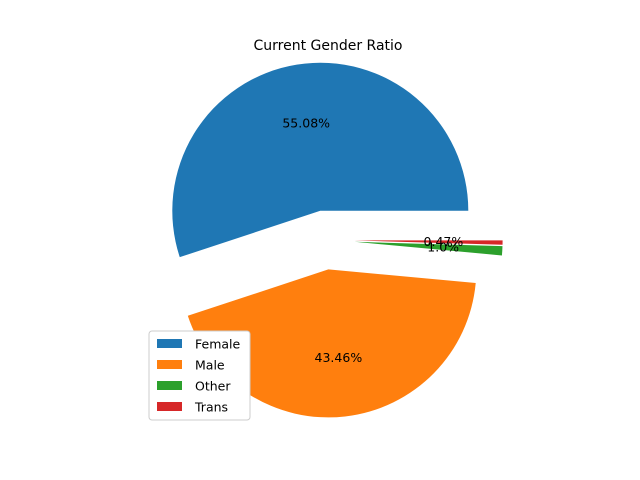 The image size is (640, 480). Describe the element at coordinates (169, 385) in the screenshot. I see `legend-swatch-other` at that location.